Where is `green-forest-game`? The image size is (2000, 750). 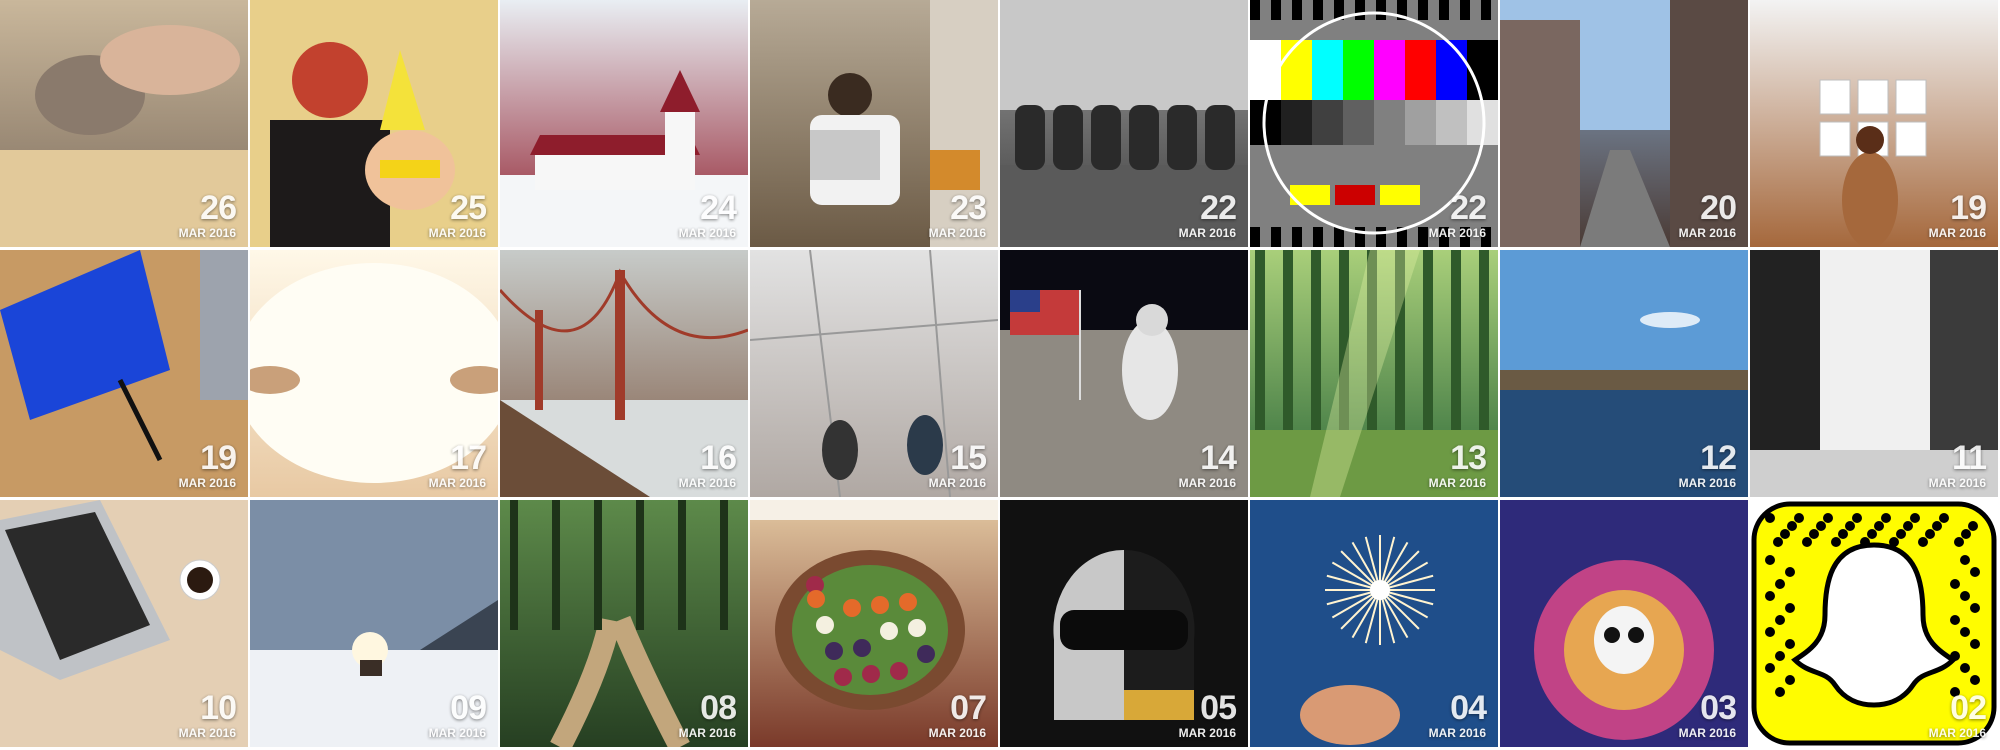
green-forest-game is located at coordinates (1374, 373).